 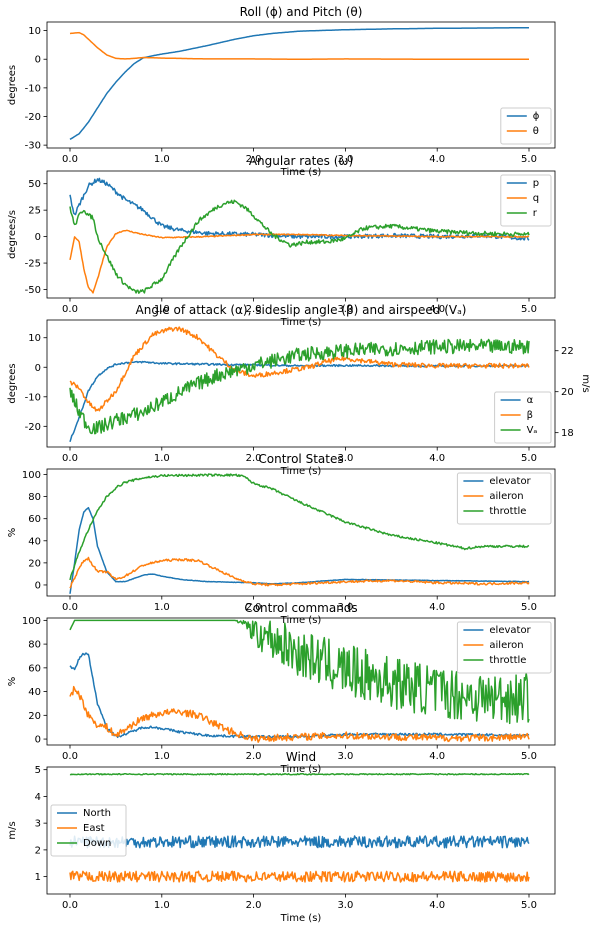 I want to click on y-axis-label: m/s, so click(x=12, y=830).